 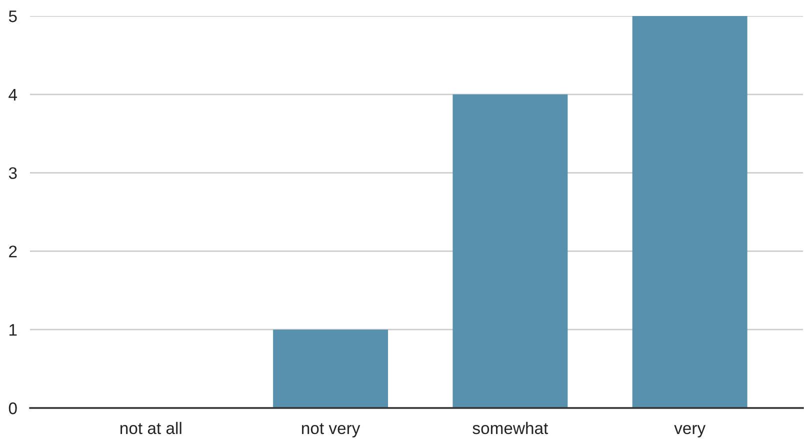 I want to click on y-tick-label: 0, so click(x=12, y=408).